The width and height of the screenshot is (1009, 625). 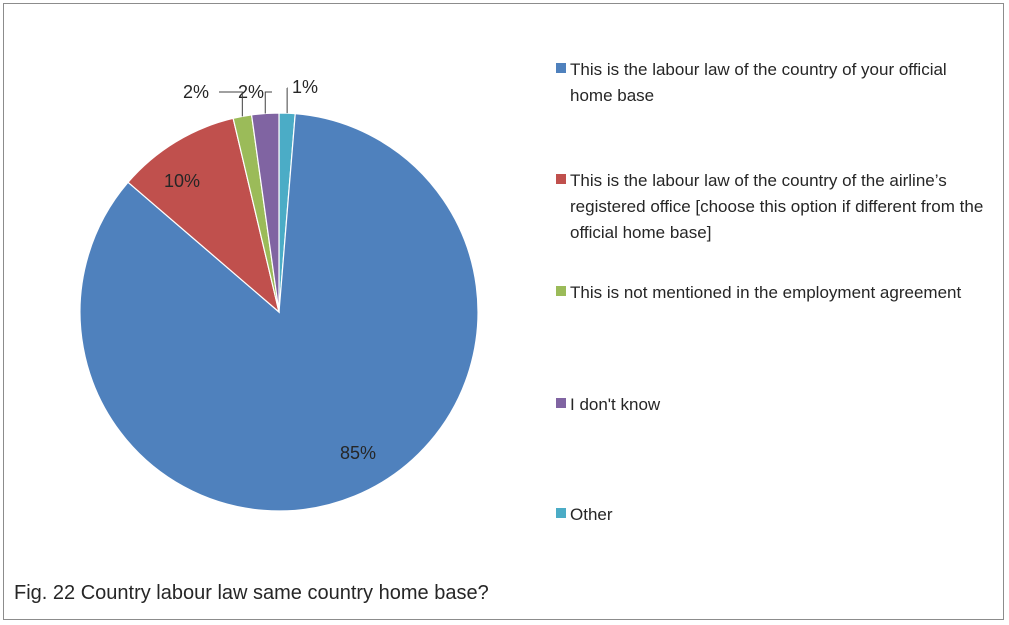 I want to click on leader-line-not-mentioned, so click(x=231, y=104).